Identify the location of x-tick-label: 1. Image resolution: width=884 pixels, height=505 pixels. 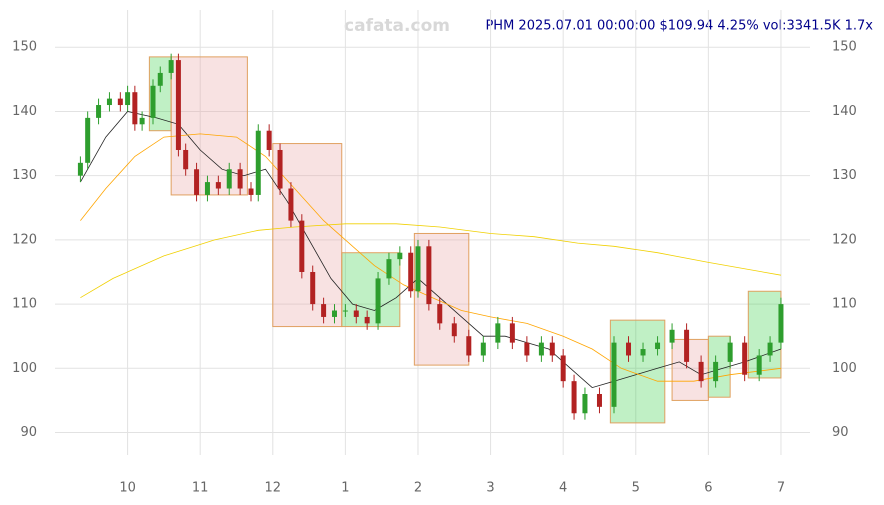
(345, 488).